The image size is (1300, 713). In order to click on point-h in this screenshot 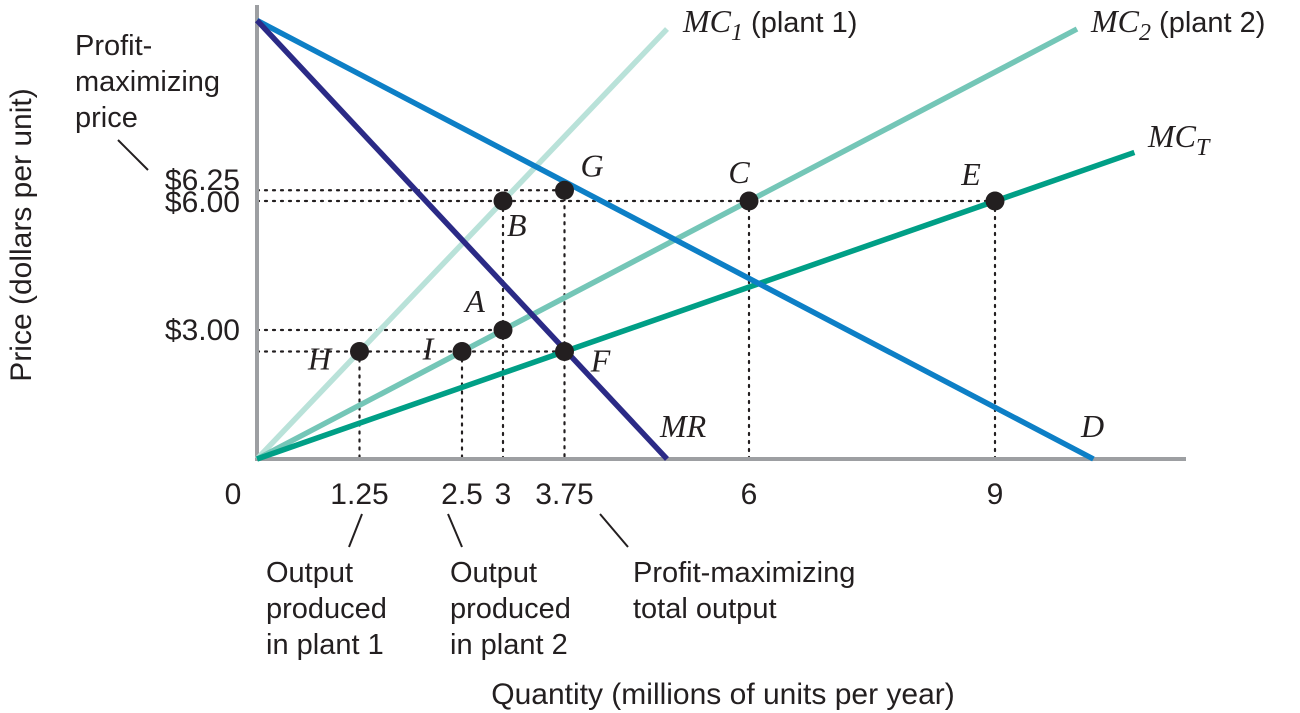, I will do `click(359, 351)`.